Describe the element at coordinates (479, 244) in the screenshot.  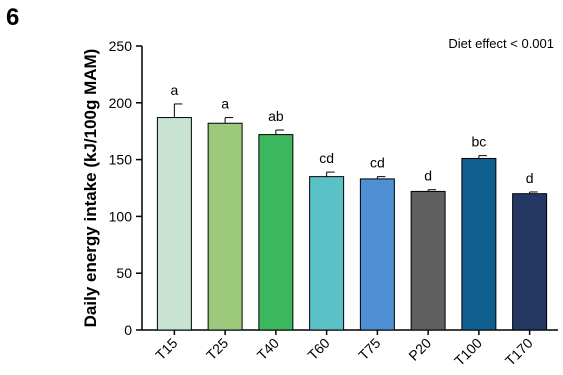
I see `bar-t100` at that location.